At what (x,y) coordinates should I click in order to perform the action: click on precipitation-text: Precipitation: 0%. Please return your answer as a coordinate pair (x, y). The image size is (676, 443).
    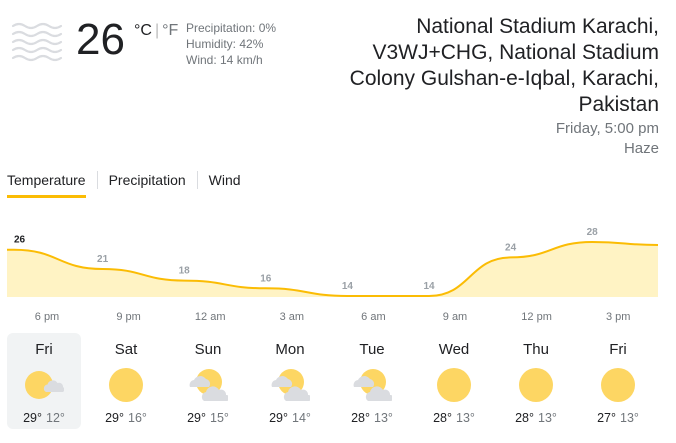
    Looking at the image, I should click on (231, 28).